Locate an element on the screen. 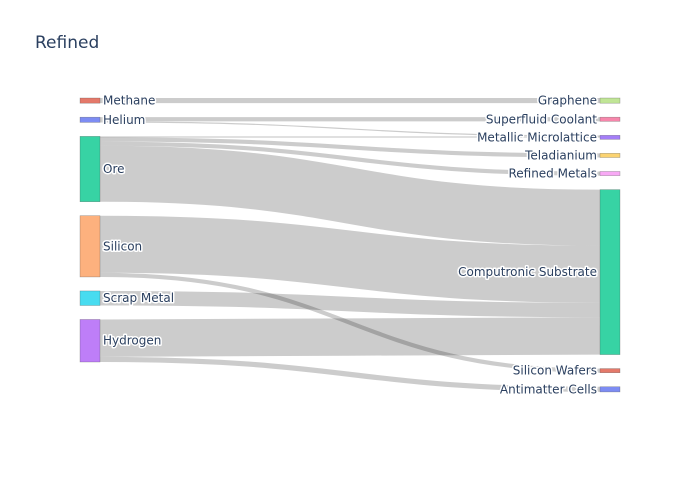 This screenshot has width=700, height=500. label-metallic_microlattice: Metallic Microlattice is located at coordinates (537, 137).